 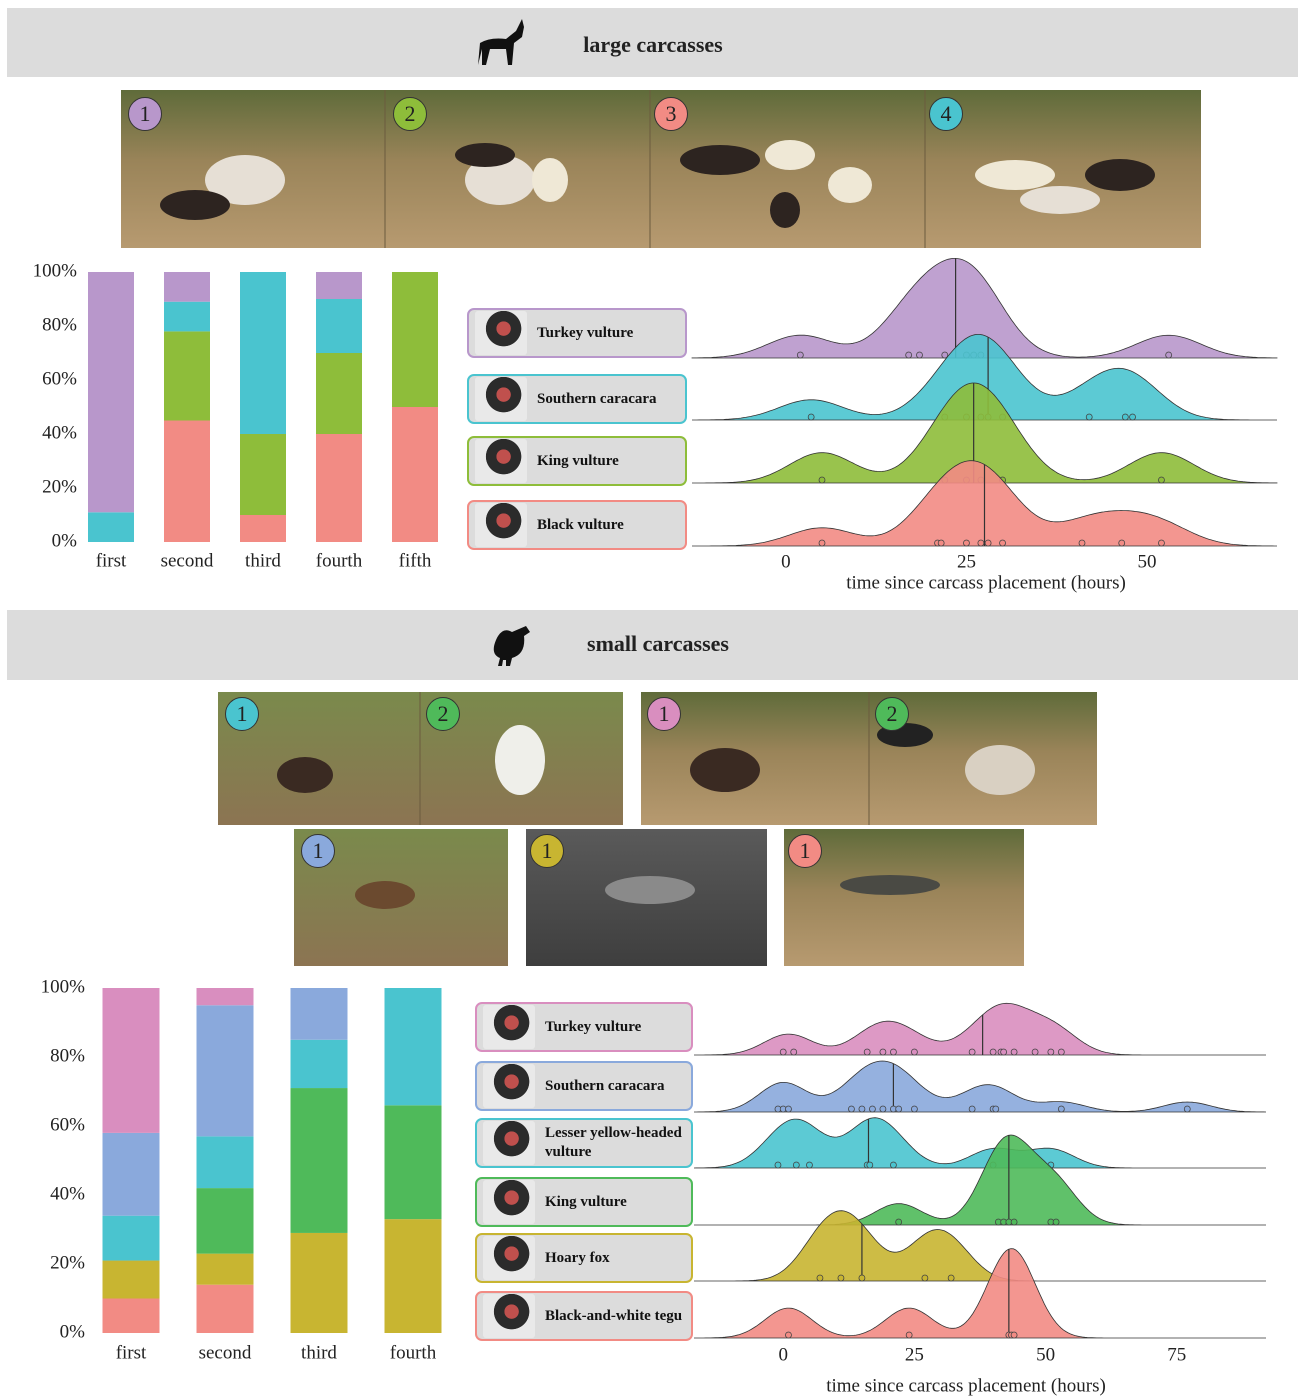 I want to click on section-title: large carcasses, so click(x=653, y=44).